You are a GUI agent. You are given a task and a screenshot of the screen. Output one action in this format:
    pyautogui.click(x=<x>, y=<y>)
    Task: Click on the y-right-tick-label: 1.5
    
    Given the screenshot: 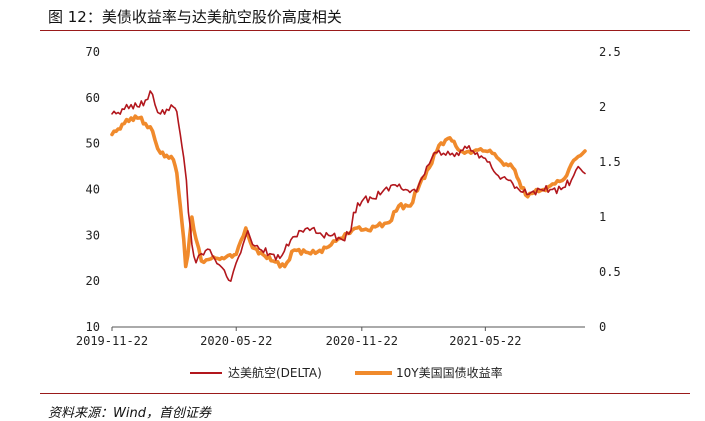 What is the action you would take?
    pyautogui.click(x=610, y=162)
    